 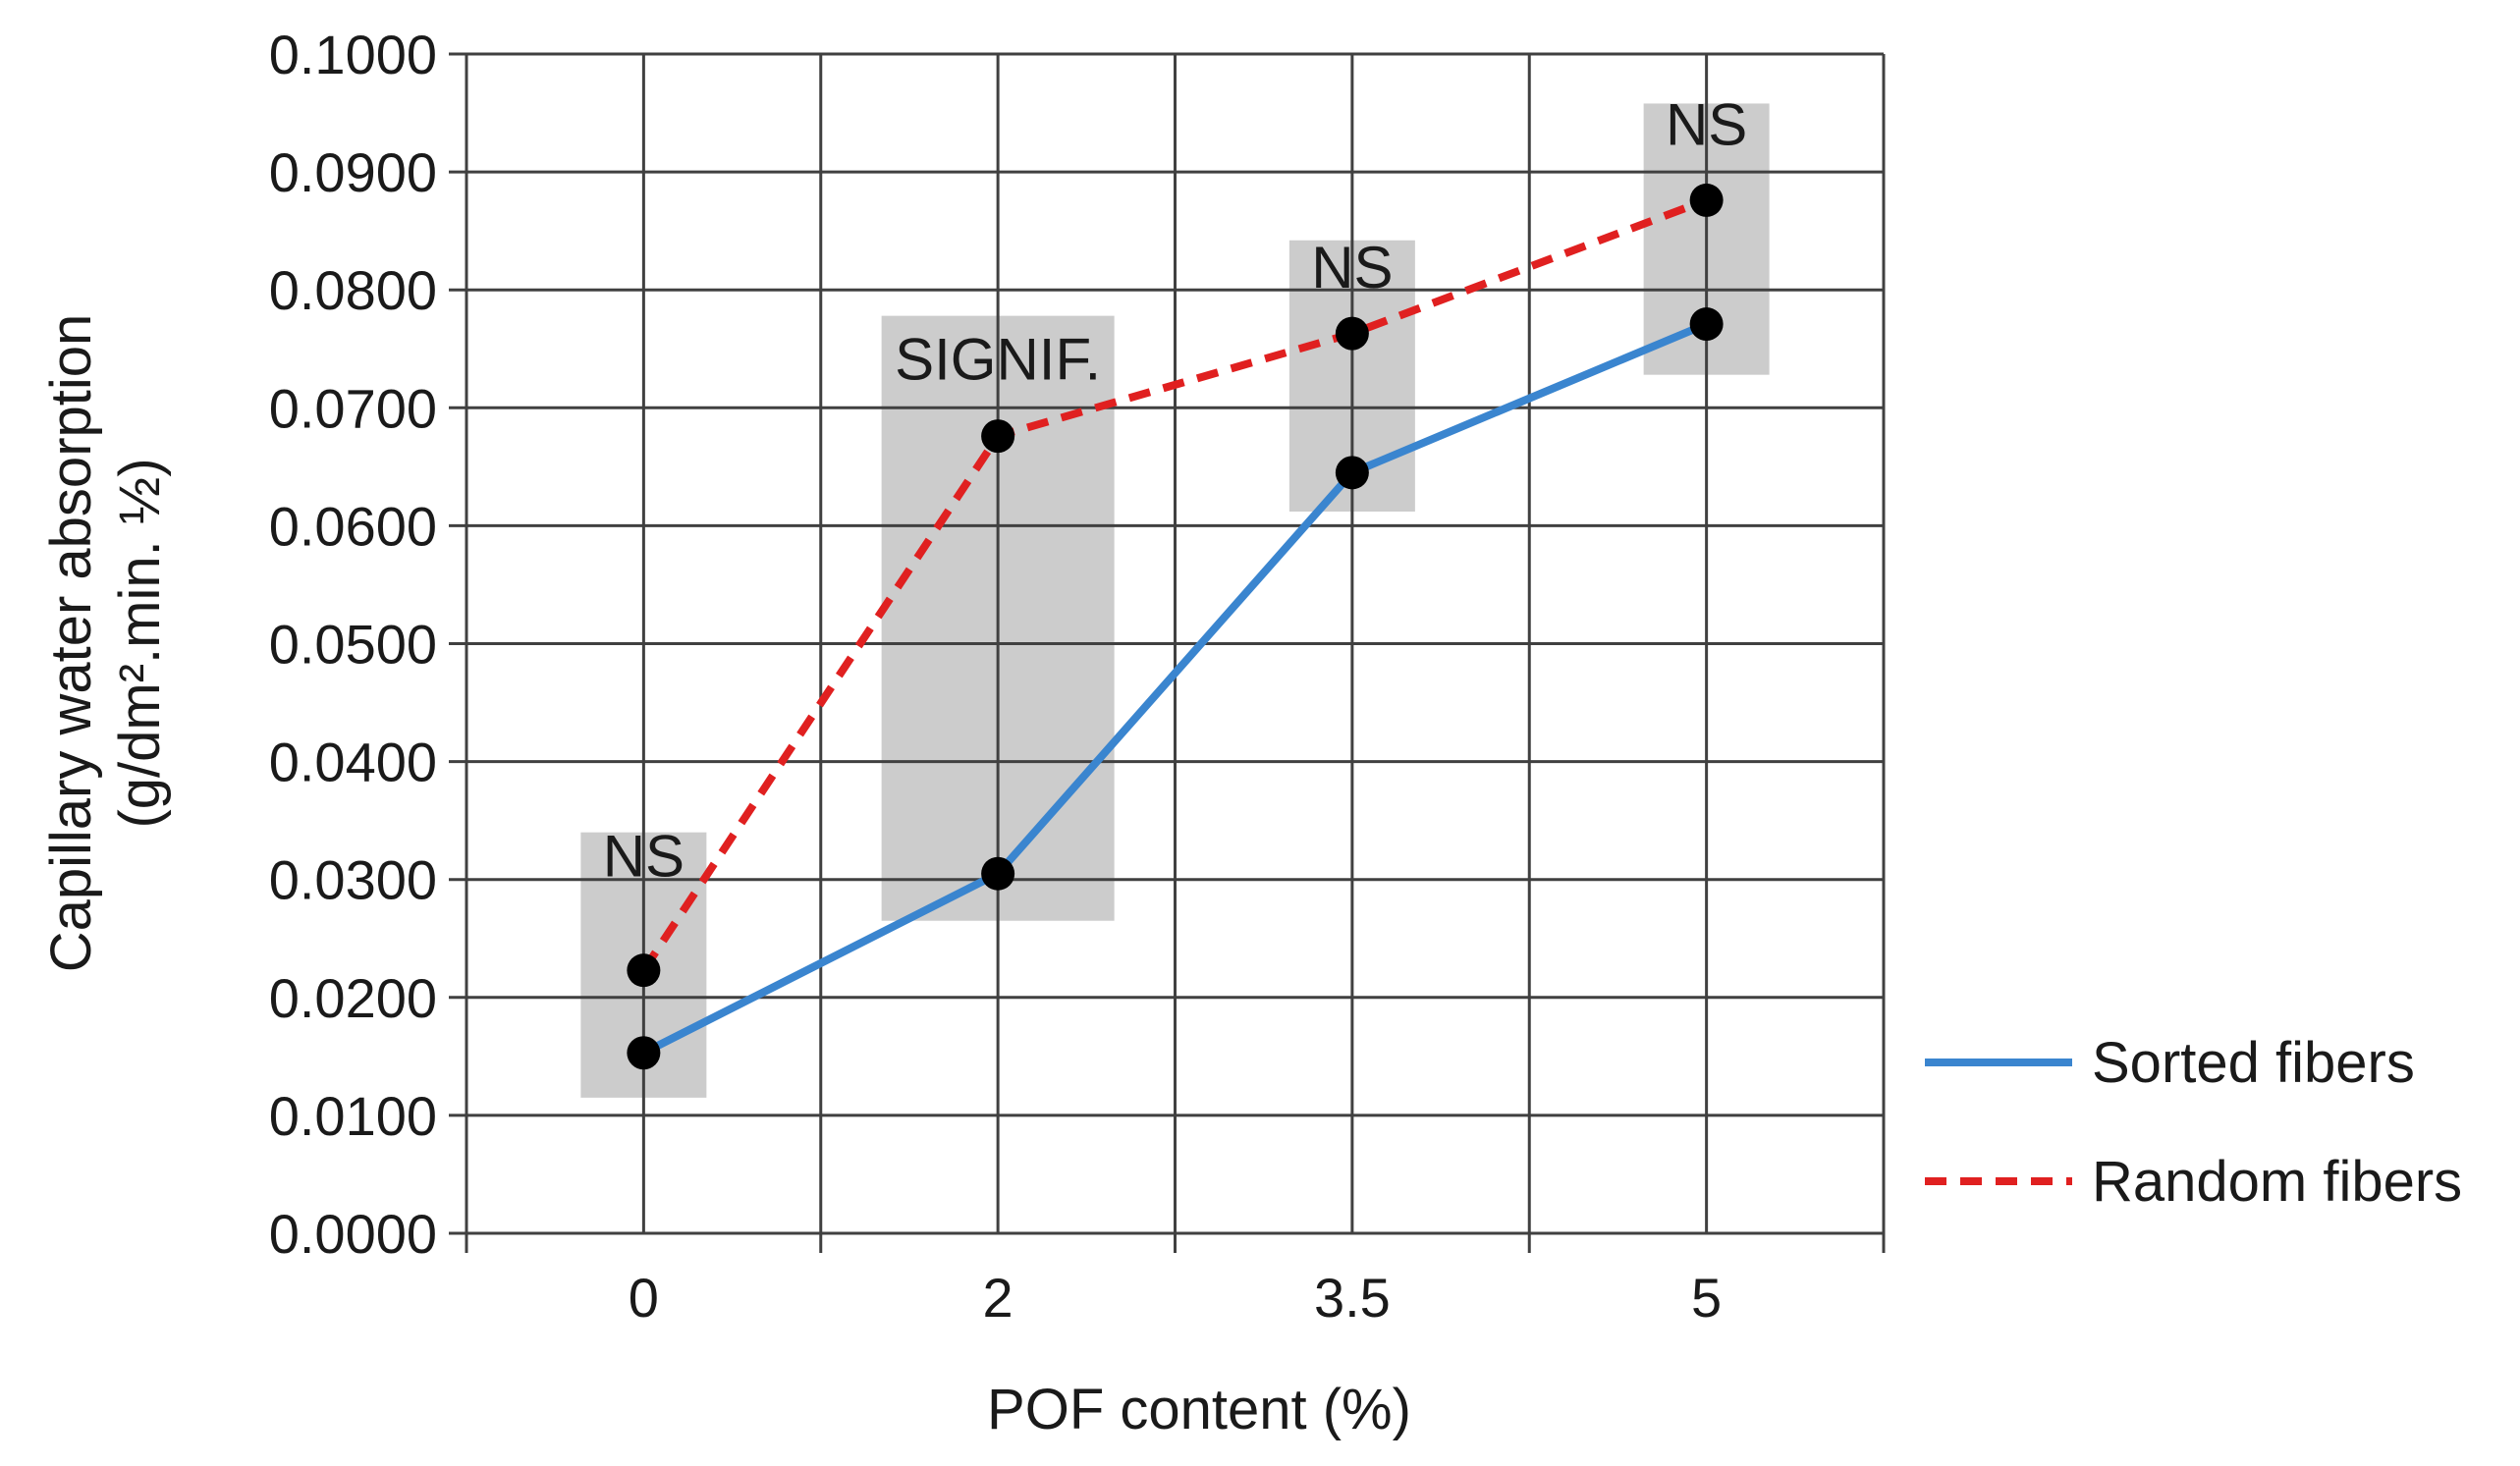 What do you see at coordinates (644, 857) in the screenshot?
I see `annotation-label-0: NS` at bounding box center [644, 857].